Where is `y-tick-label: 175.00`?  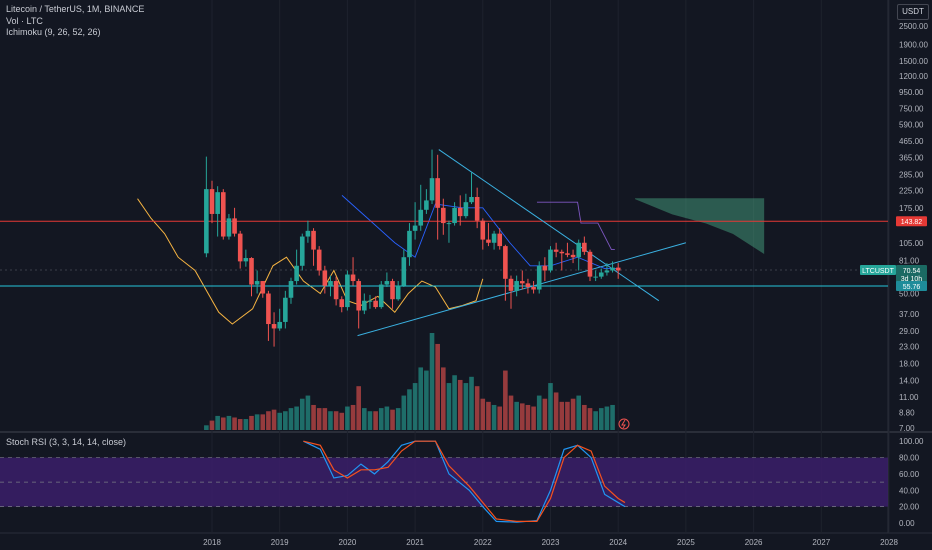
y-tick-label: 175.00 is located at coordinates (911, 208).